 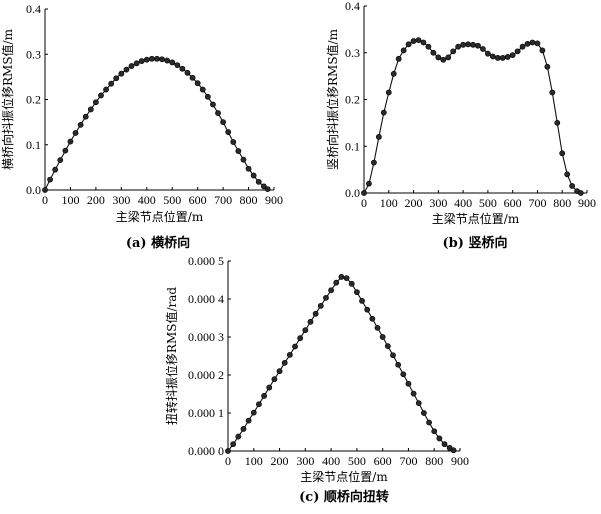 What do you see at coordinates (383, 461) in the screenshot?
I see `x-tick-label: 600` at bounding box center [383, 461].